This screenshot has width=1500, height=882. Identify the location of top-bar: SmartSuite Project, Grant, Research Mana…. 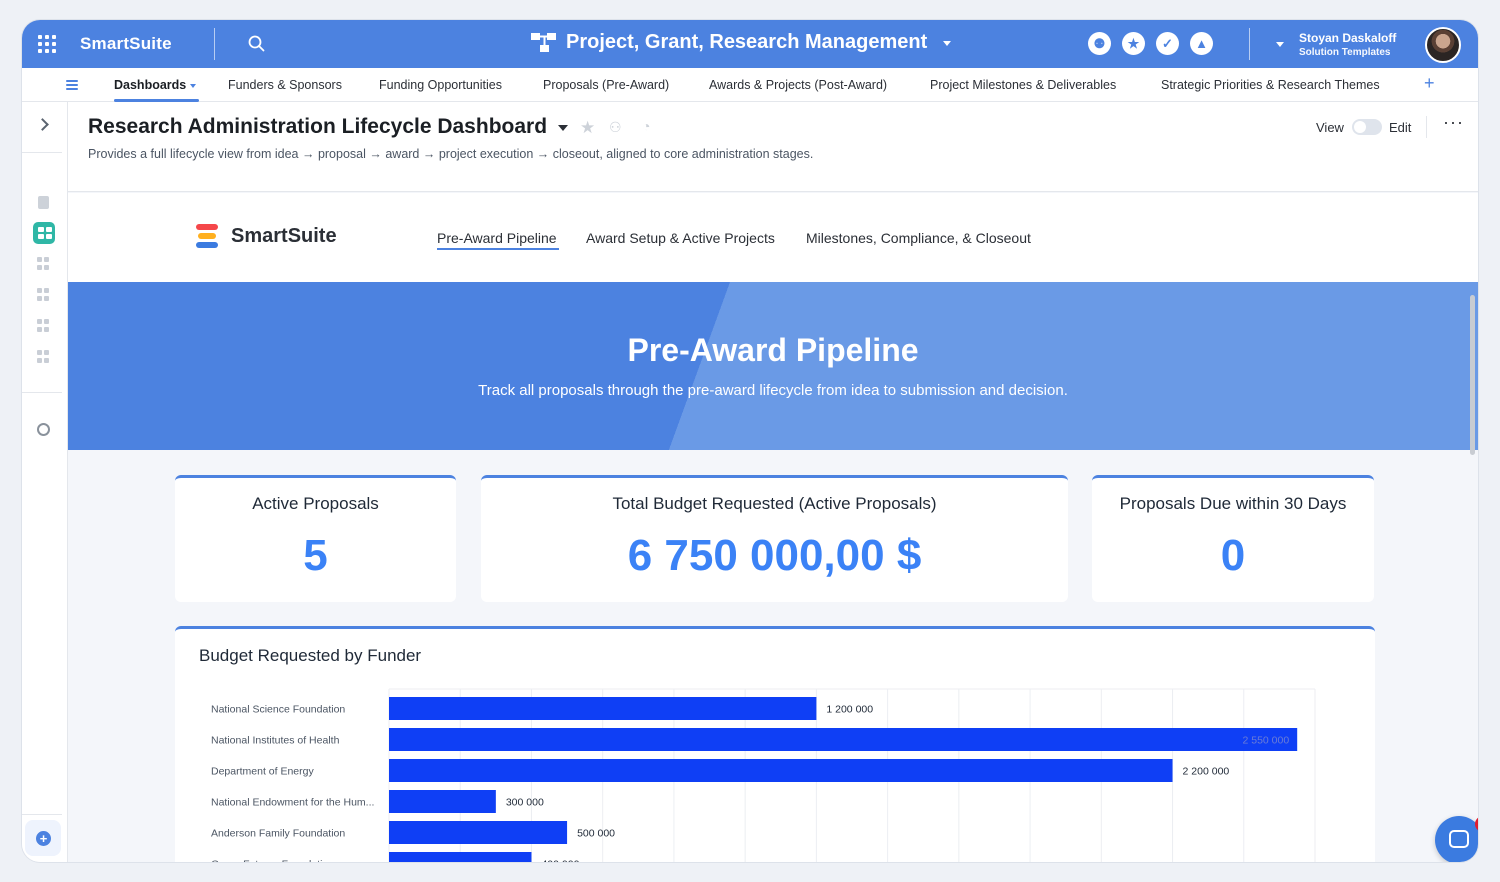
(750, 44).